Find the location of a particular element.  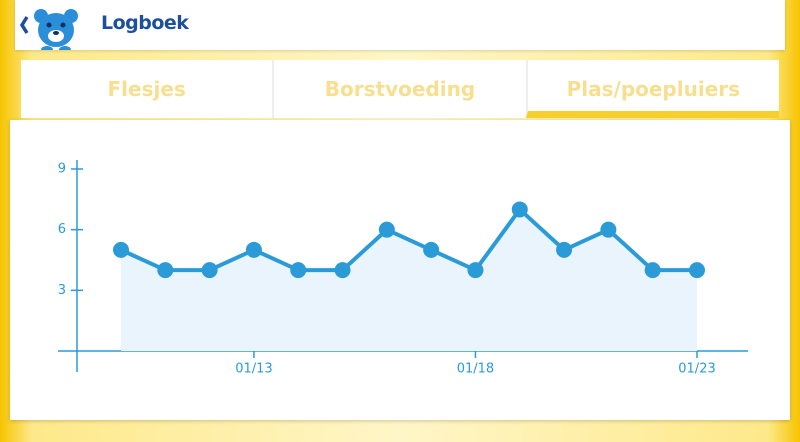

x-tick-label: 01/18 is located at coordinates (475, 369).